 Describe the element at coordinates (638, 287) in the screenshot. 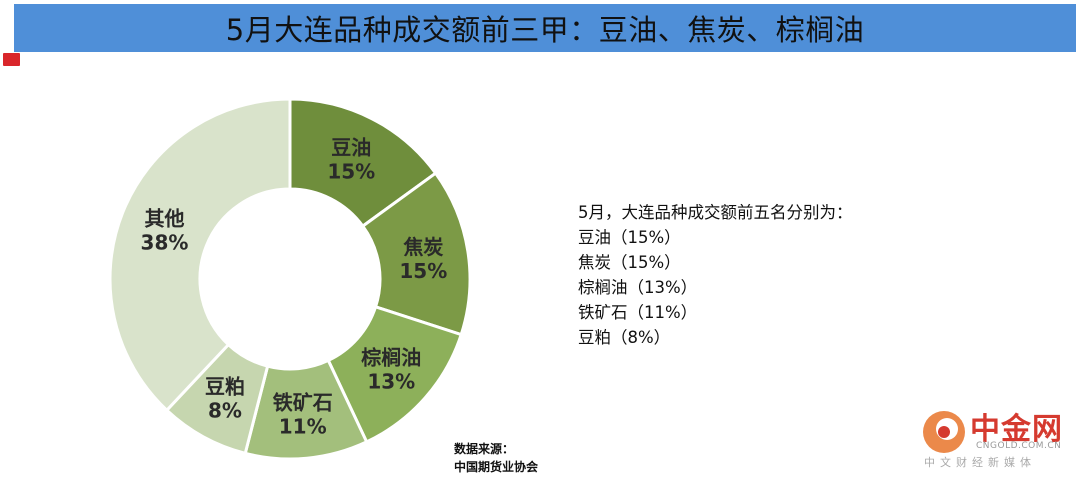

I see `summary-item: 棕榈油（13%）` at that location.